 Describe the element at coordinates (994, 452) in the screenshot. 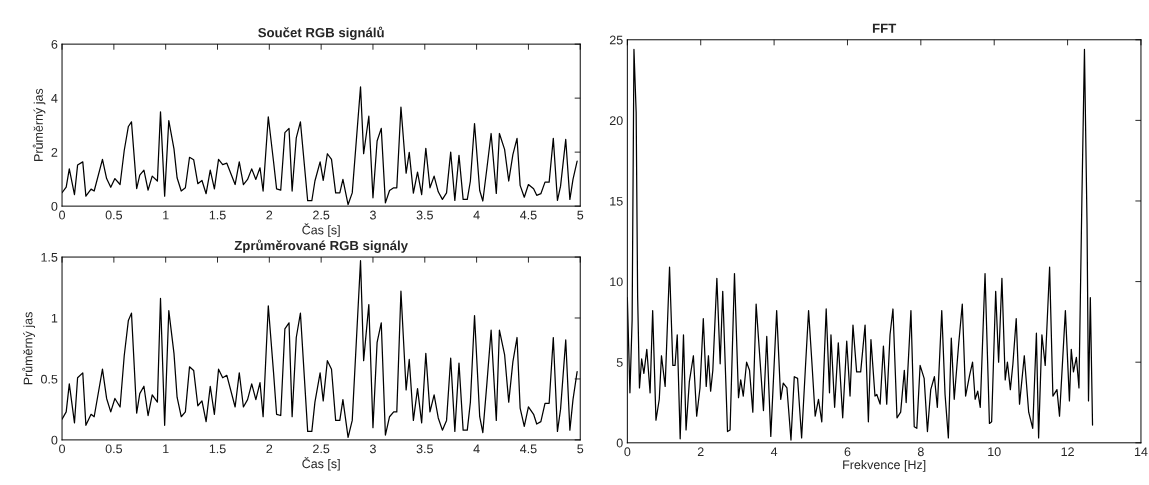

I see `x-tick-label: 10` at that location.